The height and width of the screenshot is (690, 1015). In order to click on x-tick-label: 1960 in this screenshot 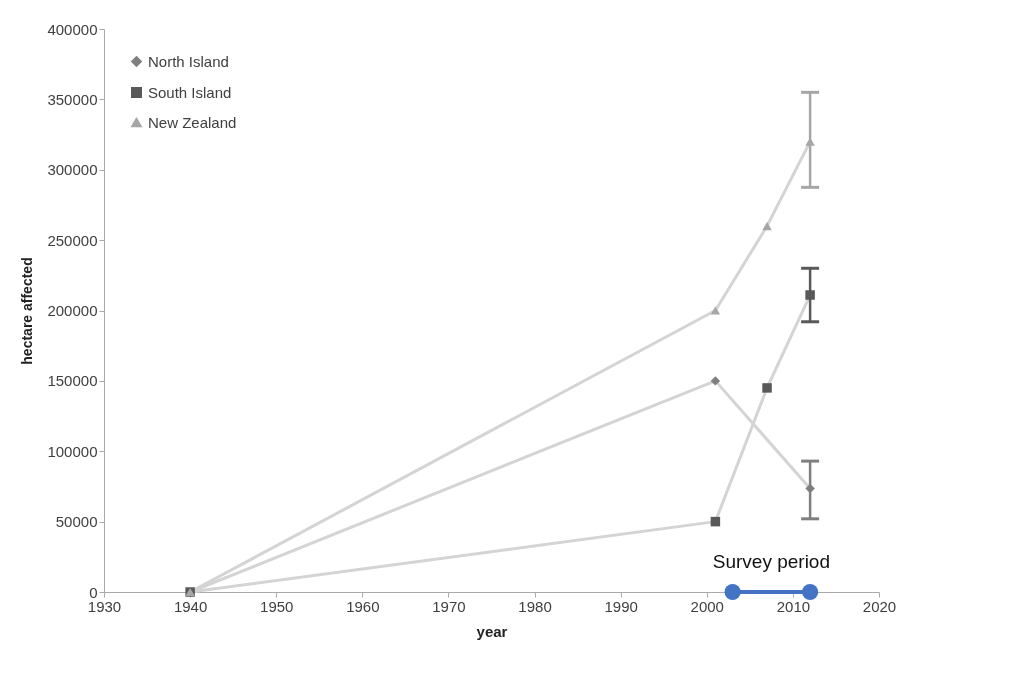, I will do `click(363, 606)`.